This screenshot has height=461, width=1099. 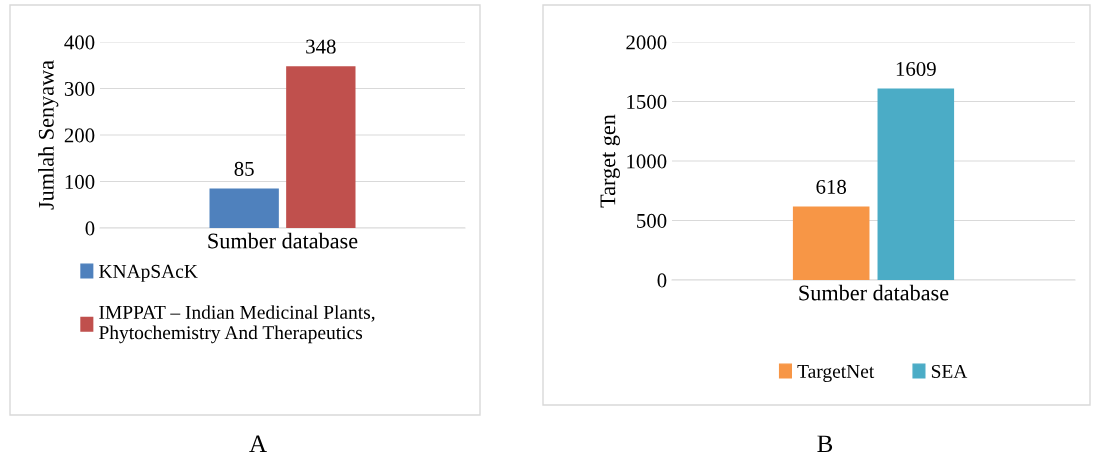 What do you see at coordinates (321, 46) in the screenshot?
I see `data-label: 348` at bounding box center [321, 46].